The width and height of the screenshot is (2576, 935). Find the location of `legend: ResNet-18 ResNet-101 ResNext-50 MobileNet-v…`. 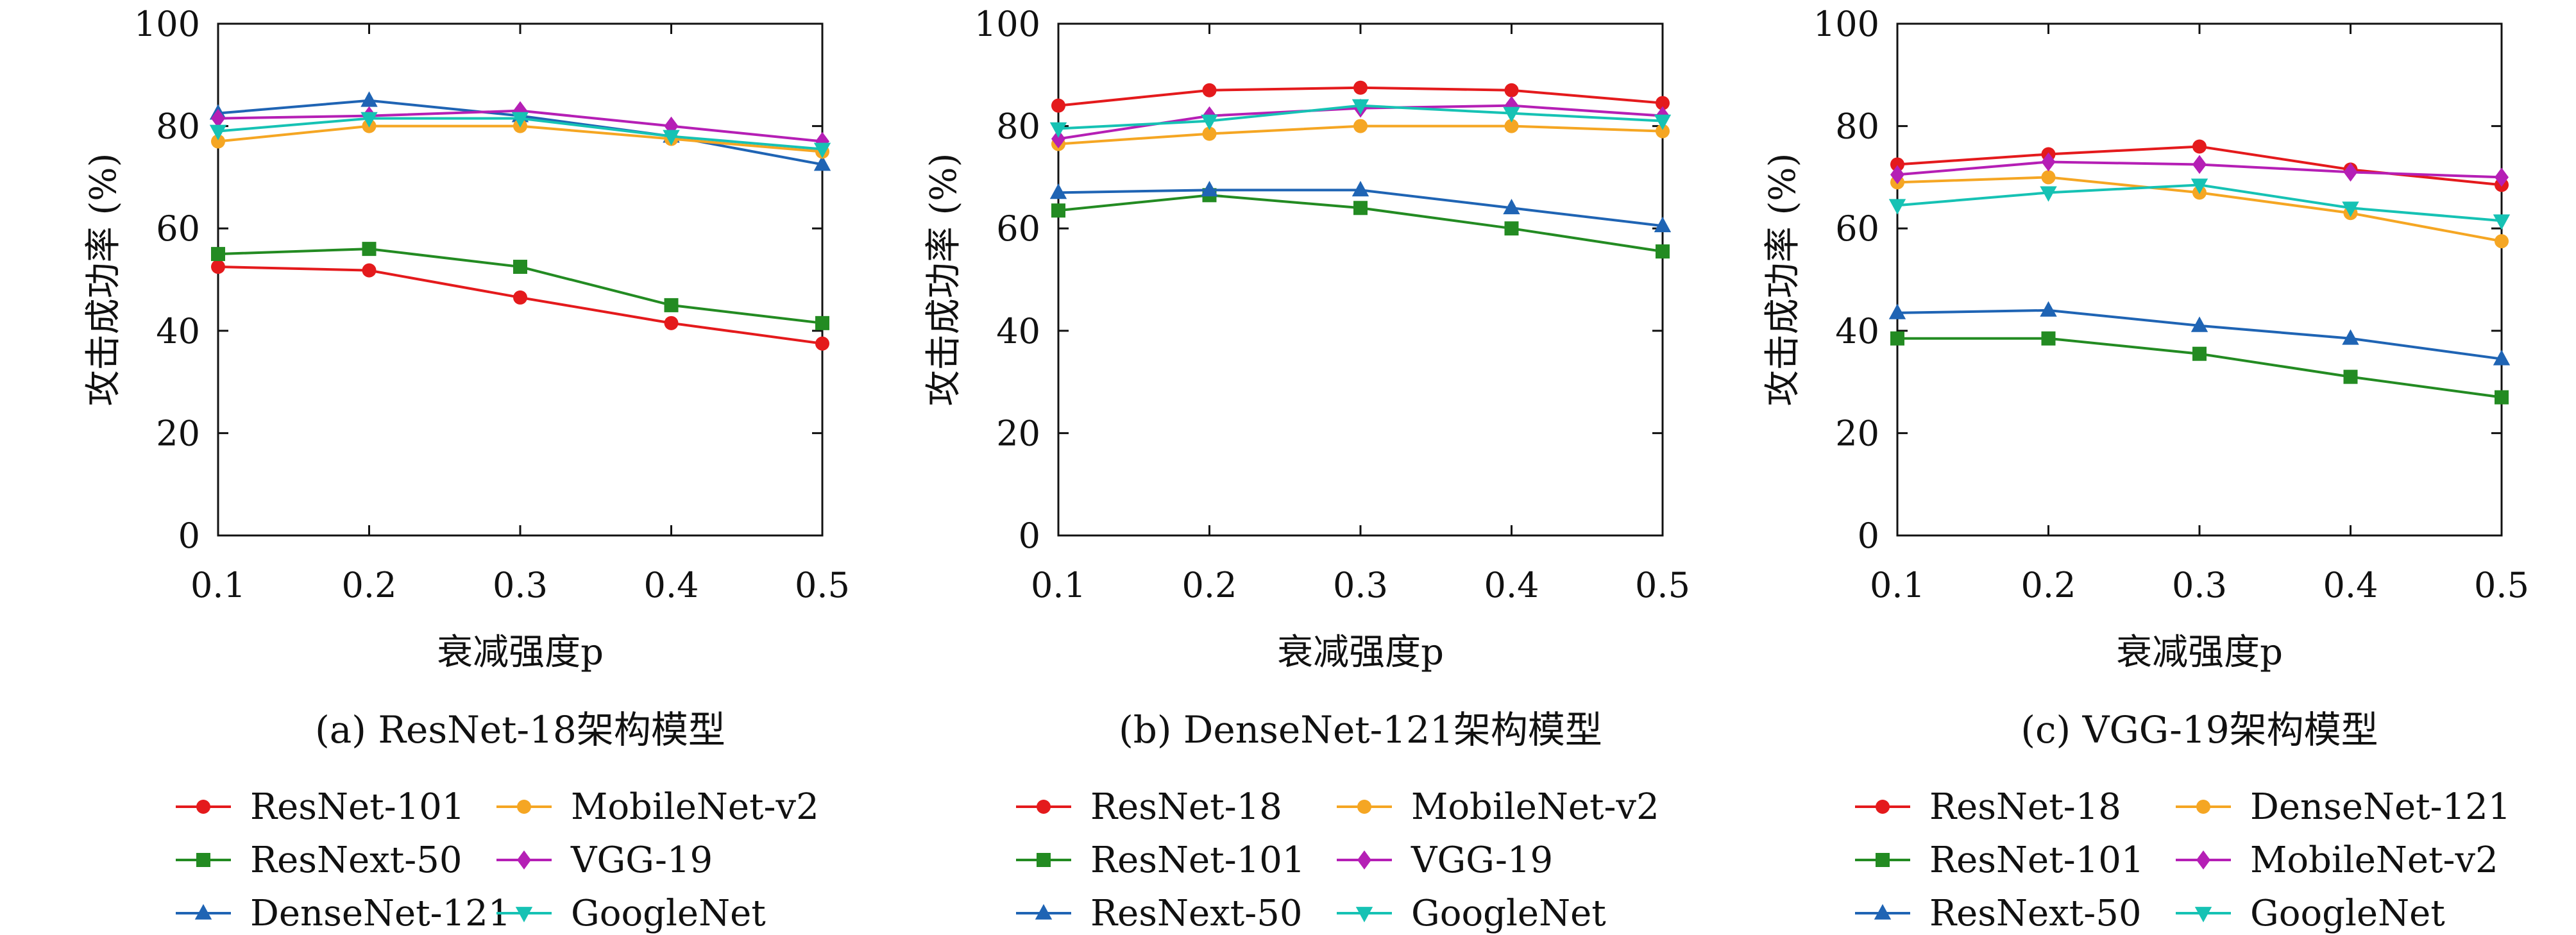

legend: ResNet-18 ResNet-101 ResNext-50 MobileNet-v… is located at coordinates (1337, 860).